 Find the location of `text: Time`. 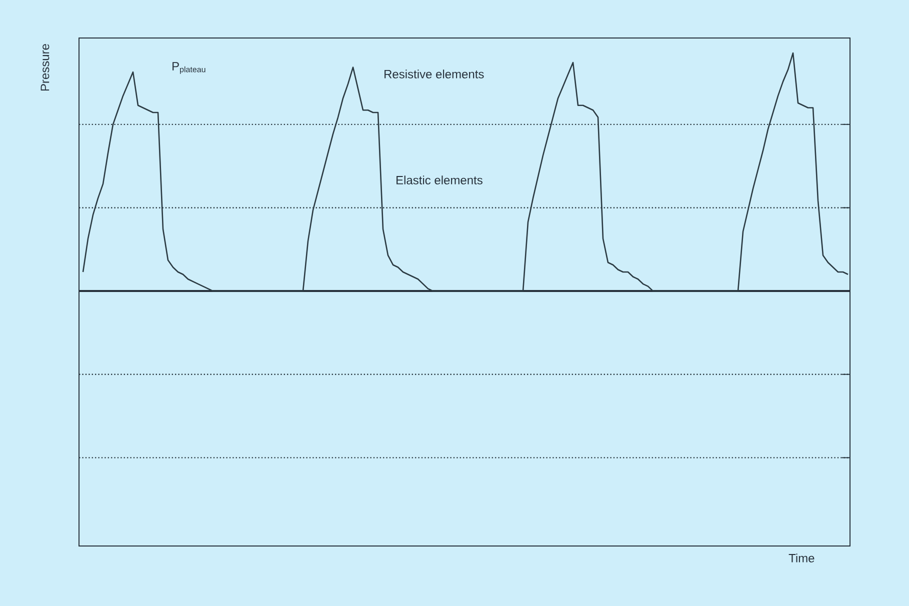

text: Time is located at coordinates (801, 558).